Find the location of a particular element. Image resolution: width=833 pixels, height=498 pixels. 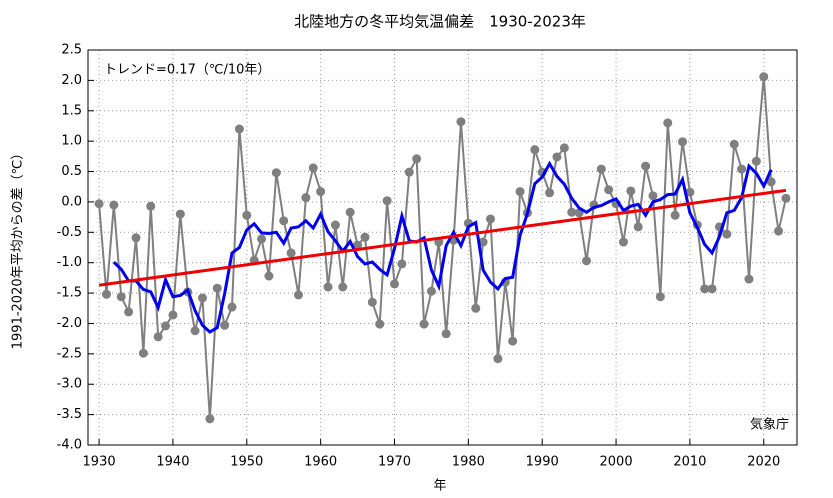

y-tick-label: 0.5 is located at coordinates (71, 171).